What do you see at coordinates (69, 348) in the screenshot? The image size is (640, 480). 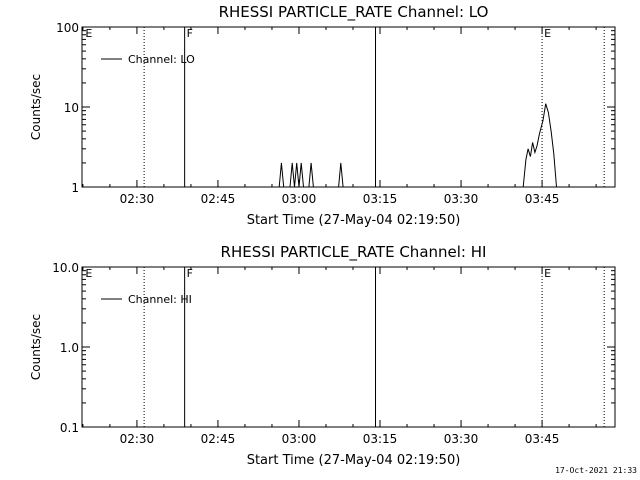 I see `y-tick-label: 1.0` at bounding box center [69, 348].